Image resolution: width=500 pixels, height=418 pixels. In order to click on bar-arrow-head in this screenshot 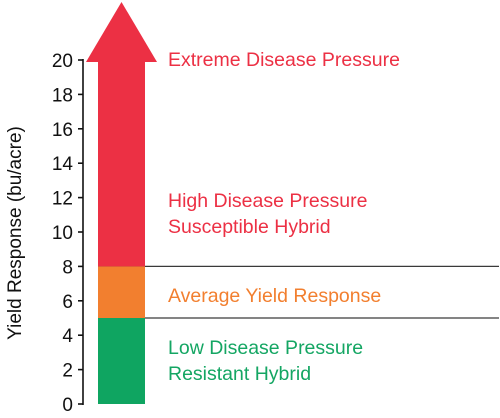, I will do `click(121, 32)`.